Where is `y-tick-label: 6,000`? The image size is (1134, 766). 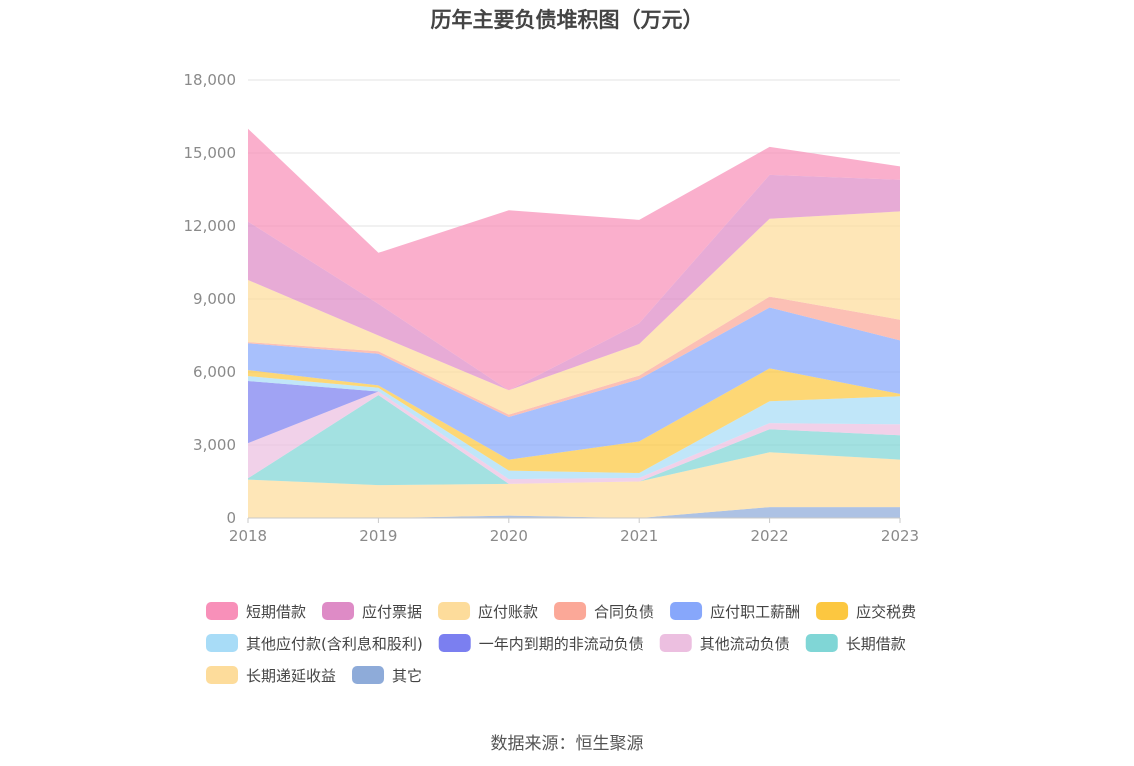
y-tick-label: 6,000 is located at coordinates (214, 372).